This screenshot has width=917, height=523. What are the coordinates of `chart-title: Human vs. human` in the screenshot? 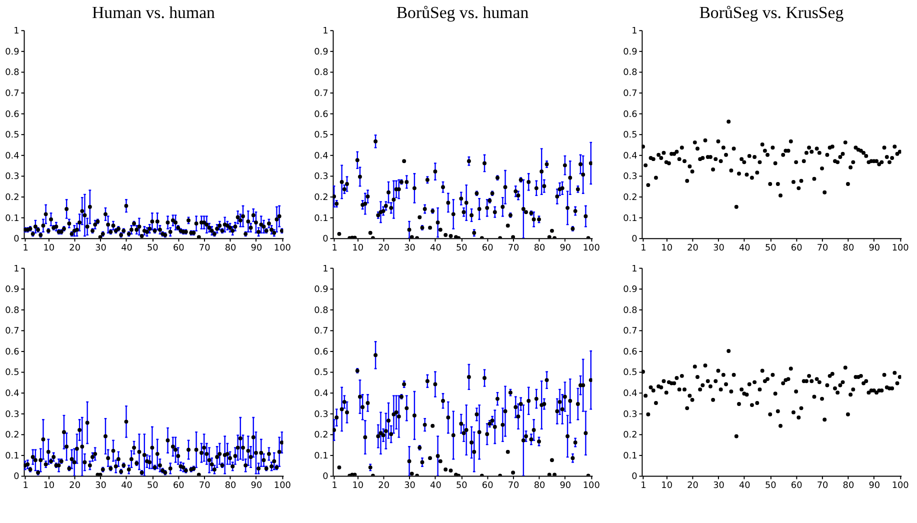 It's located at (154, 12).